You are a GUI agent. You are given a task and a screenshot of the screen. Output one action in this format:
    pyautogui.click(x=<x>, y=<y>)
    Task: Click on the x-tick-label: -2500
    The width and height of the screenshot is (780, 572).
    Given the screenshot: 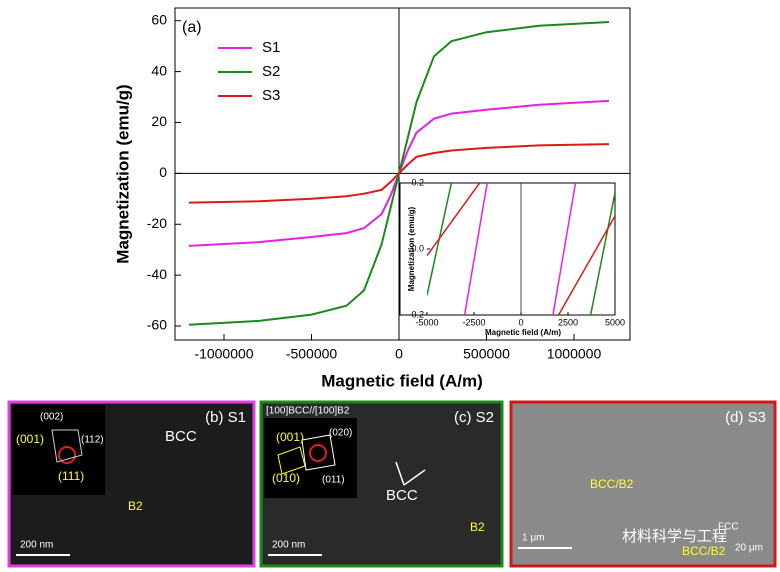 What is the action you would take?
    pyautogui.click(x=473, y=322)
    